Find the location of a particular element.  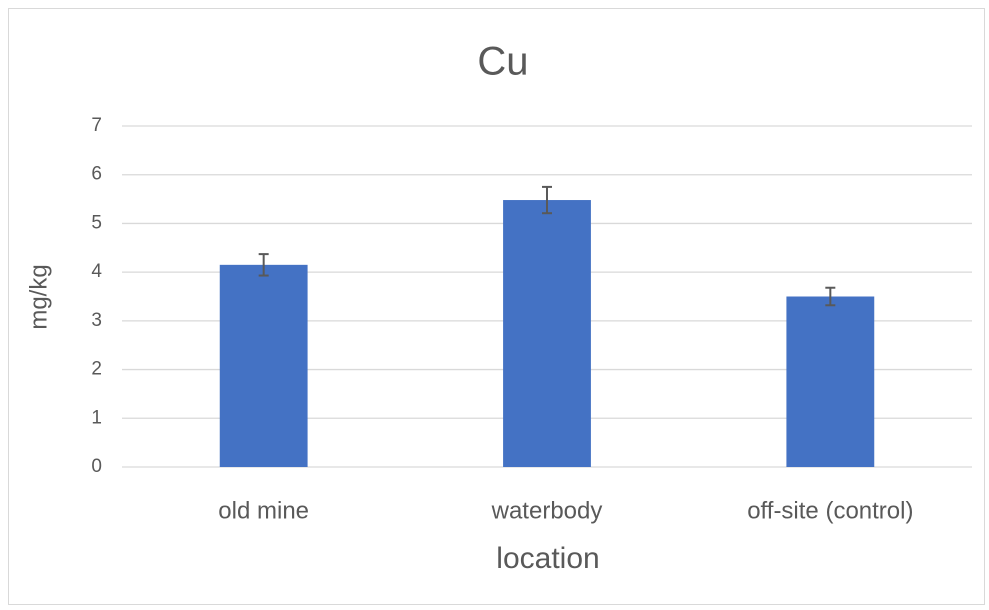

y-tick-label: 5 is located at coordinates (96, 222).